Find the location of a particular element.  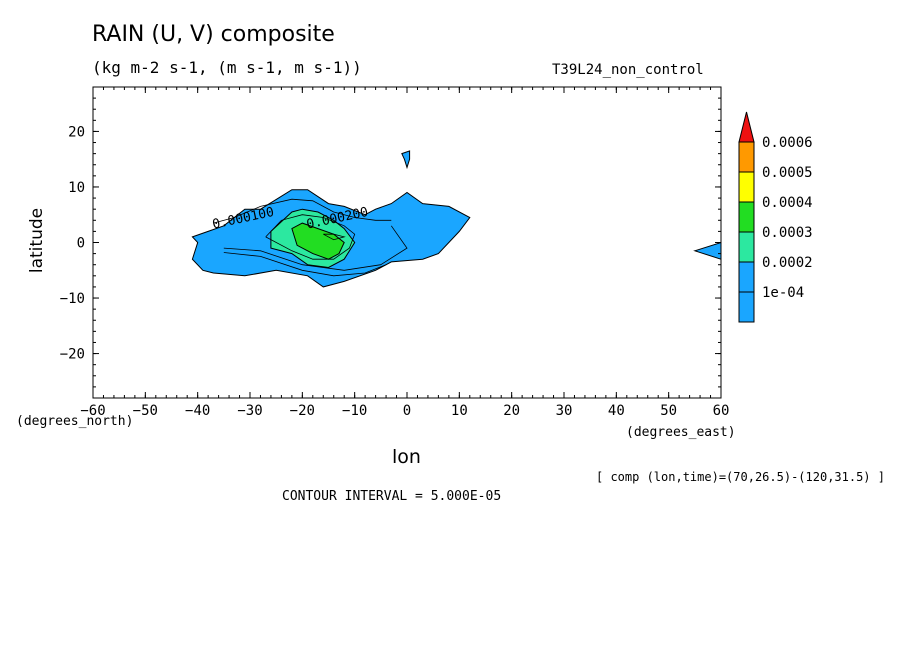

x-axis-units: (degrees_east) is located at coordinates (681, 432).